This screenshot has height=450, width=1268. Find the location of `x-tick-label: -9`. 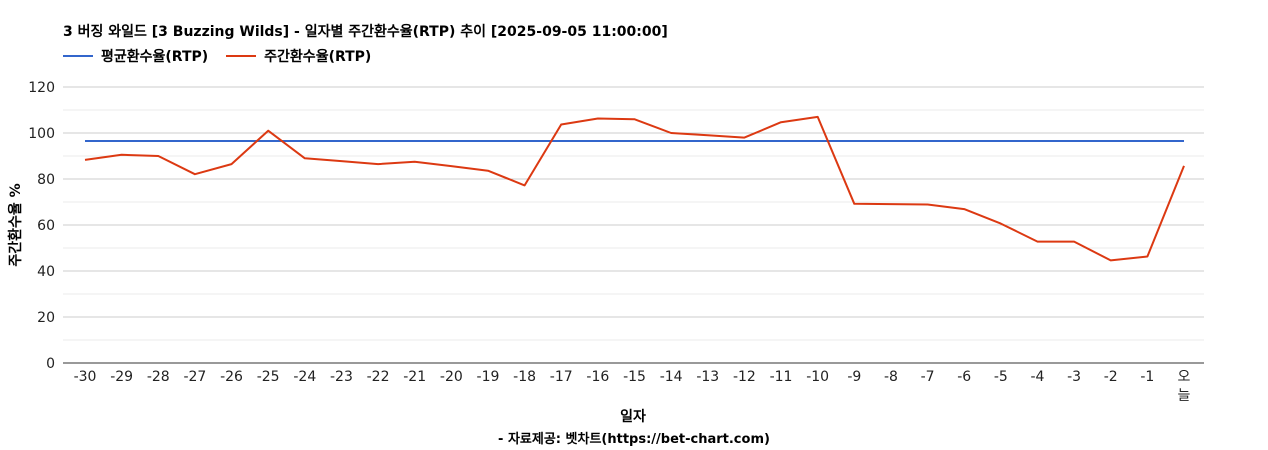

x-tick-label: -9 is located at coordinates (854, 377).